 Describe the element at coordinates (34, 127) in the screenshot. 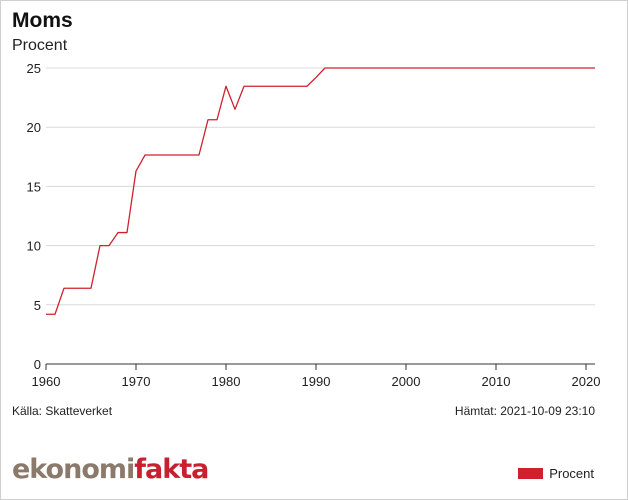

I see `y-tick-label: 20` at that location.